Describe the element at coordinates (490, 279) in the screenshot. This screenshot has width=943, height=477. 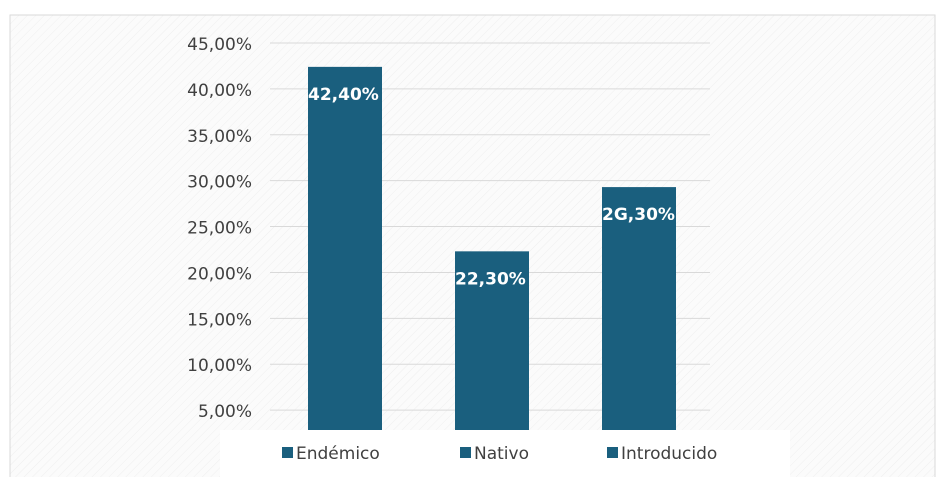
I see `data-label: 22,30%` at that location.